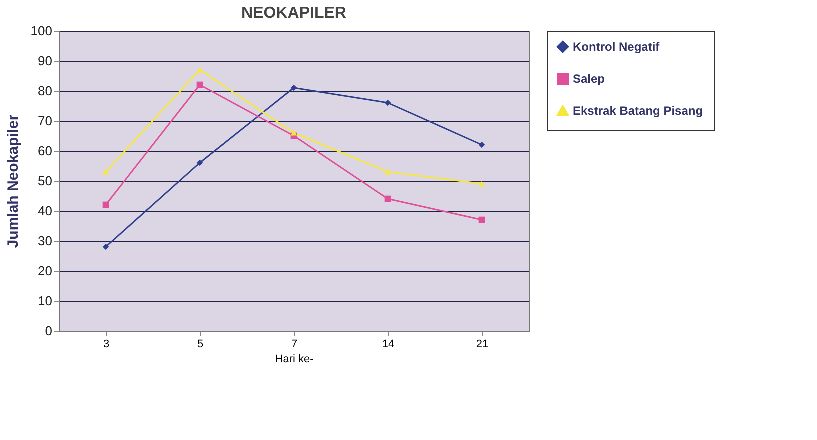 The width and height of the screenshot is (817, 440). What do you see at coordinates (41, 31) in the screenshot?
I see `y-tick-label: 100` at bounding box center [41, 31].